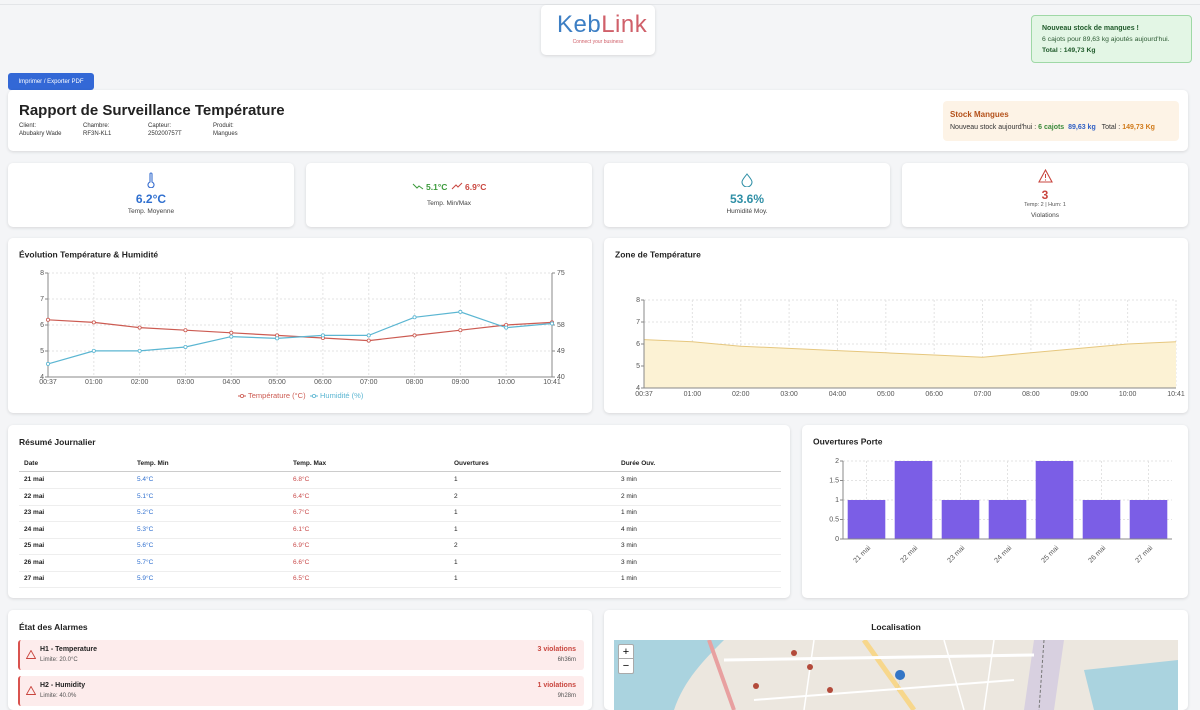  I want to click on legend-label: Température (°C), so click(277, 395).